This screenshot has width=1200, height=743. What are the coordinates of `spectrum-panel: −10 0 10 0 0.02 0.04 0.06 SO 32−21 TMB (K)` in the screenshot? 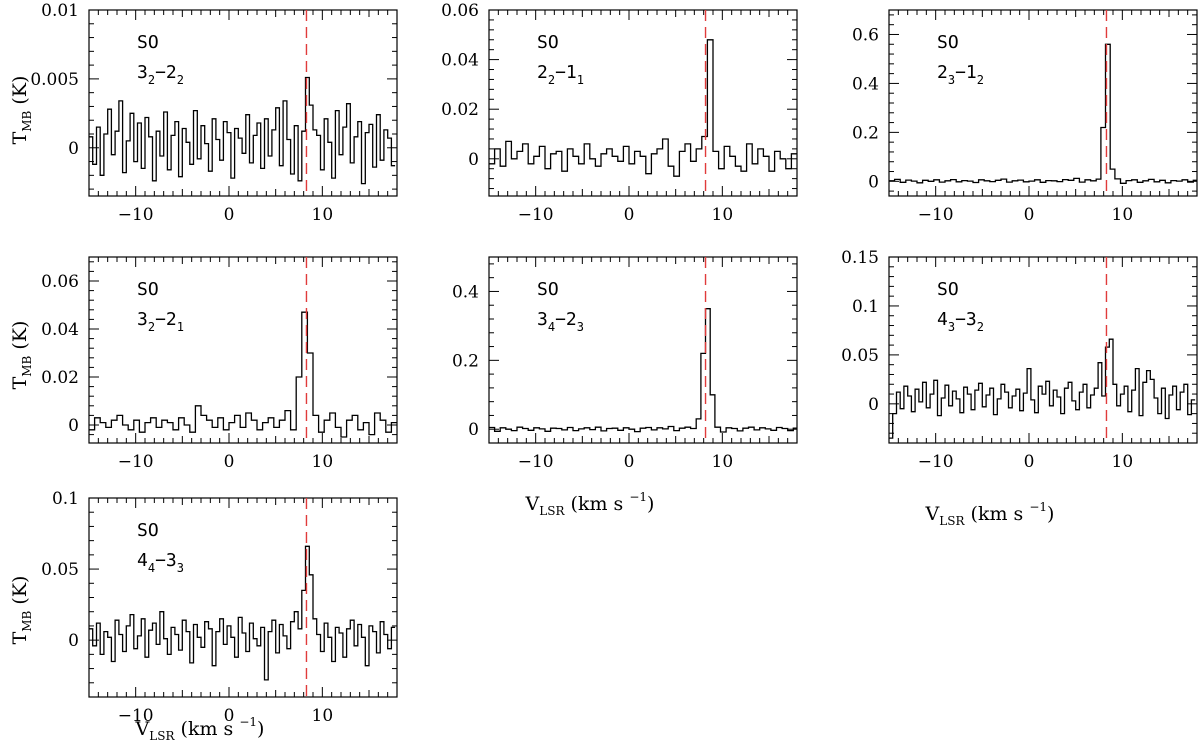 It's located at (203, 364).